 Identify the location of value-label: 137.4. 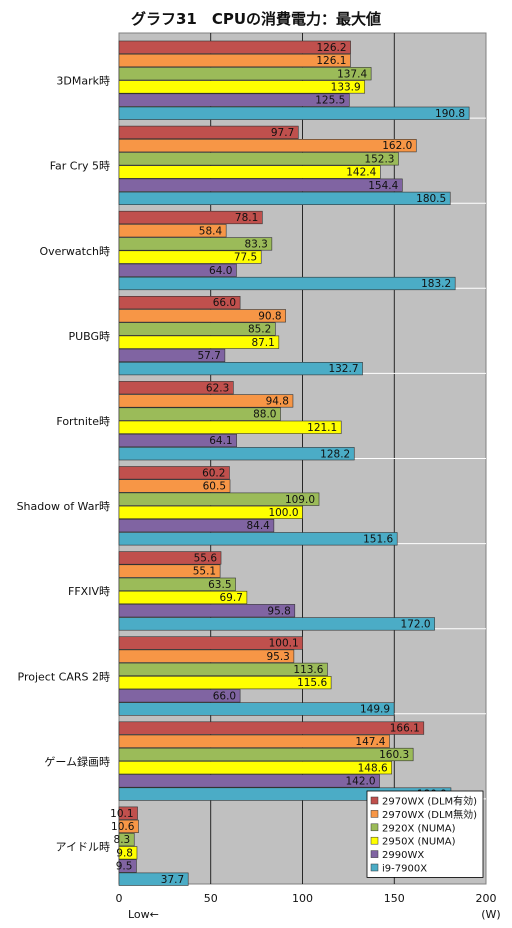
(352, 74).